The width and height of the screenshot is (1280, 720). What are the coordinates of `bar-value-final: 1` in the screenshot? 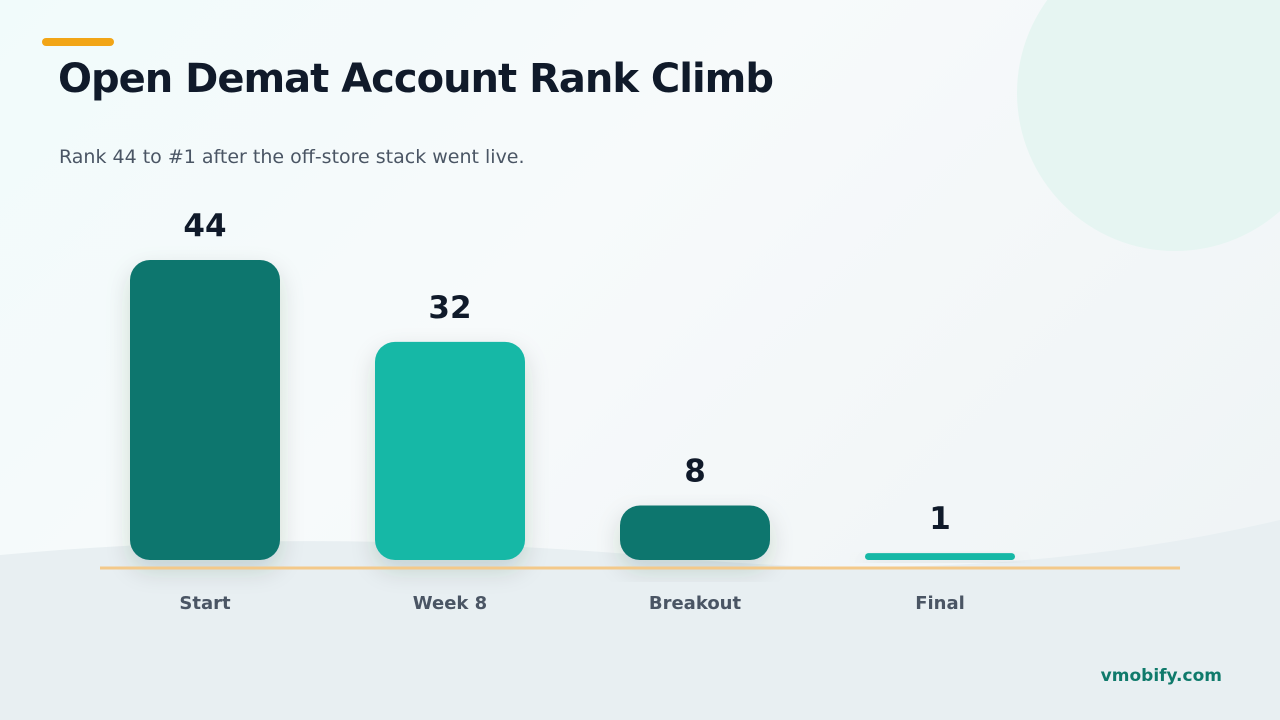 It's located at (940, 519).